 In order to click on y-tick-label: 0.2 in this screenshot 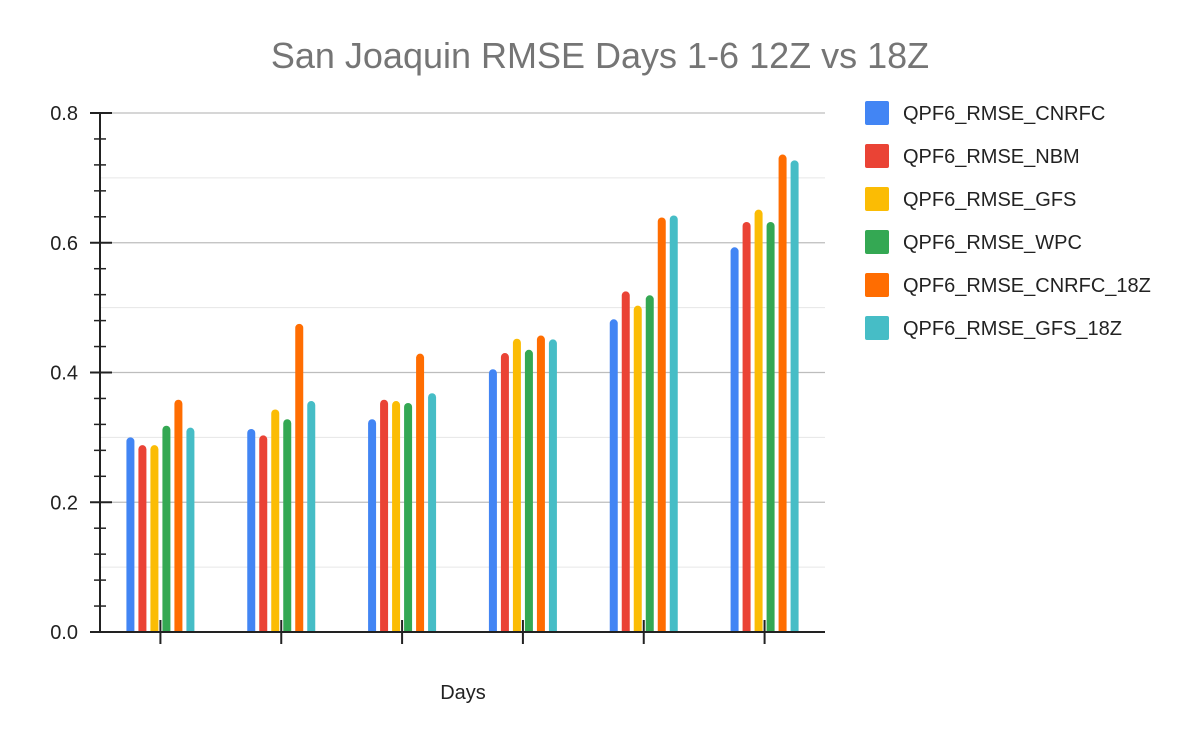, I will do `click(64, 503)`.